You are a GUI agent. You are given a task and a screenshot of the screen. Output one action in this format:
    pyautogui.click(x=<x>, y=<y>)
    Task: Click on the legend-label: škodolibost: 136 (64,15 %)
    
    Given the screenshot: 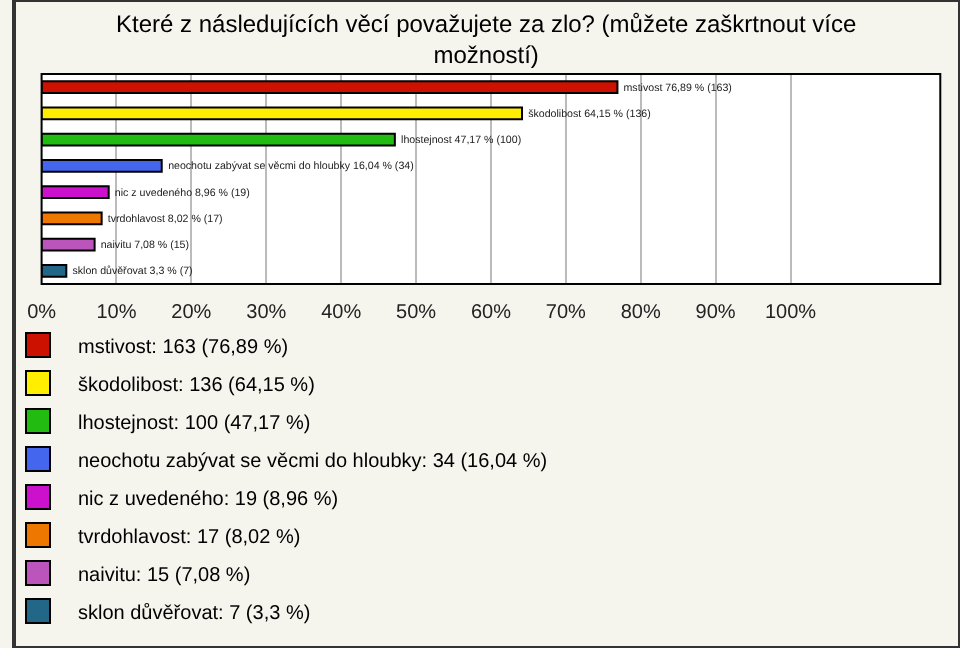 What is the action you would take?
    pyautogui.click(x=196, y=385)
    